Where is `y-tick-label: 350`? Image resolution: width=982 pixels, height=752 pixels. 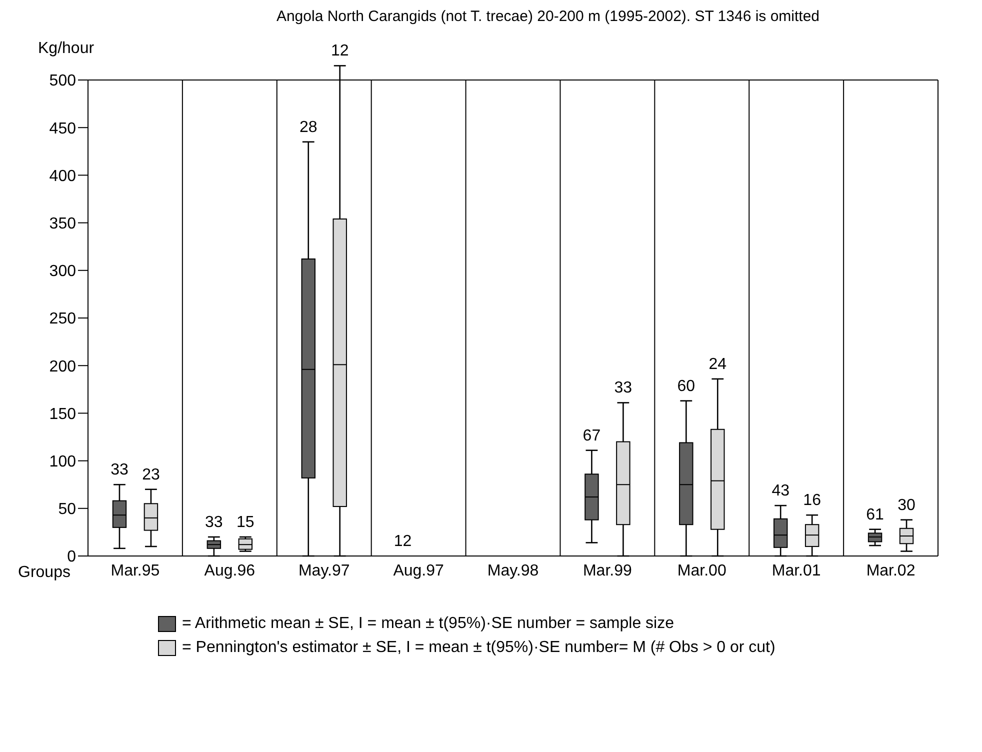
y-tick-label: 350 is located at coordinates (62, 223).